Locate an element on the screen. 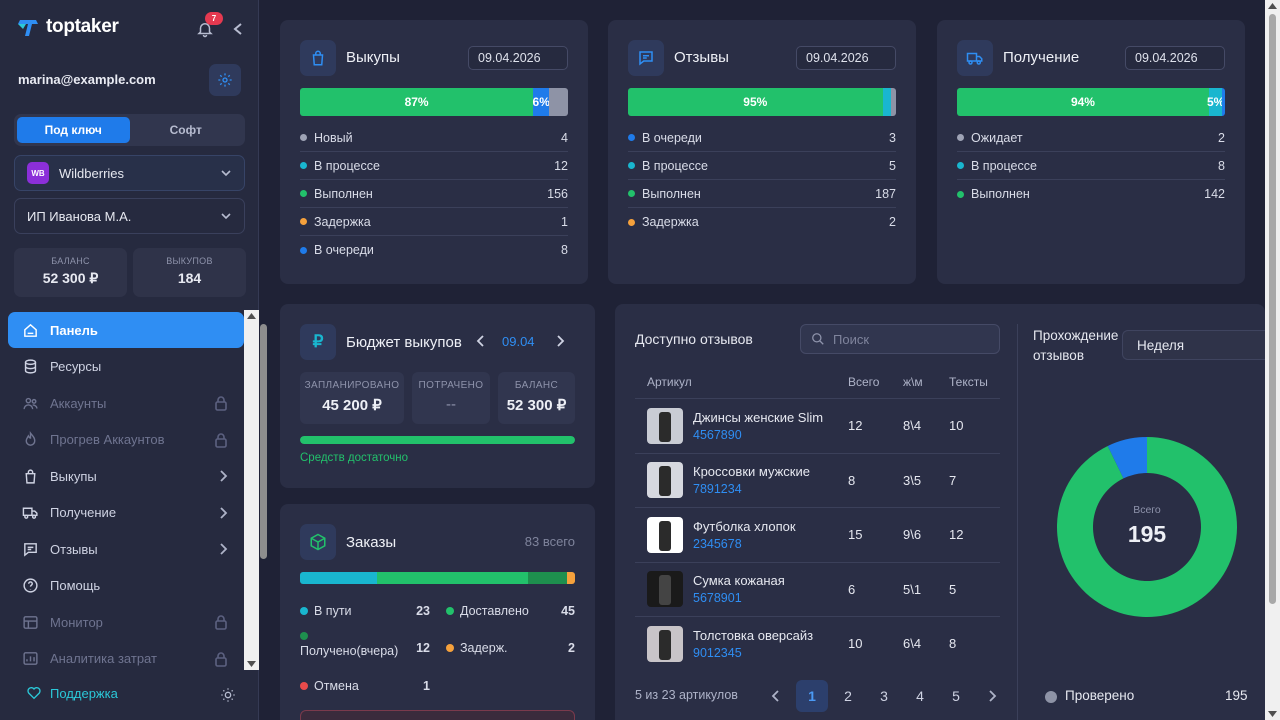 The height and width of the screenshot is (720, 1280). nav-item-6: Отзывы is located at coordinates (126, 549).